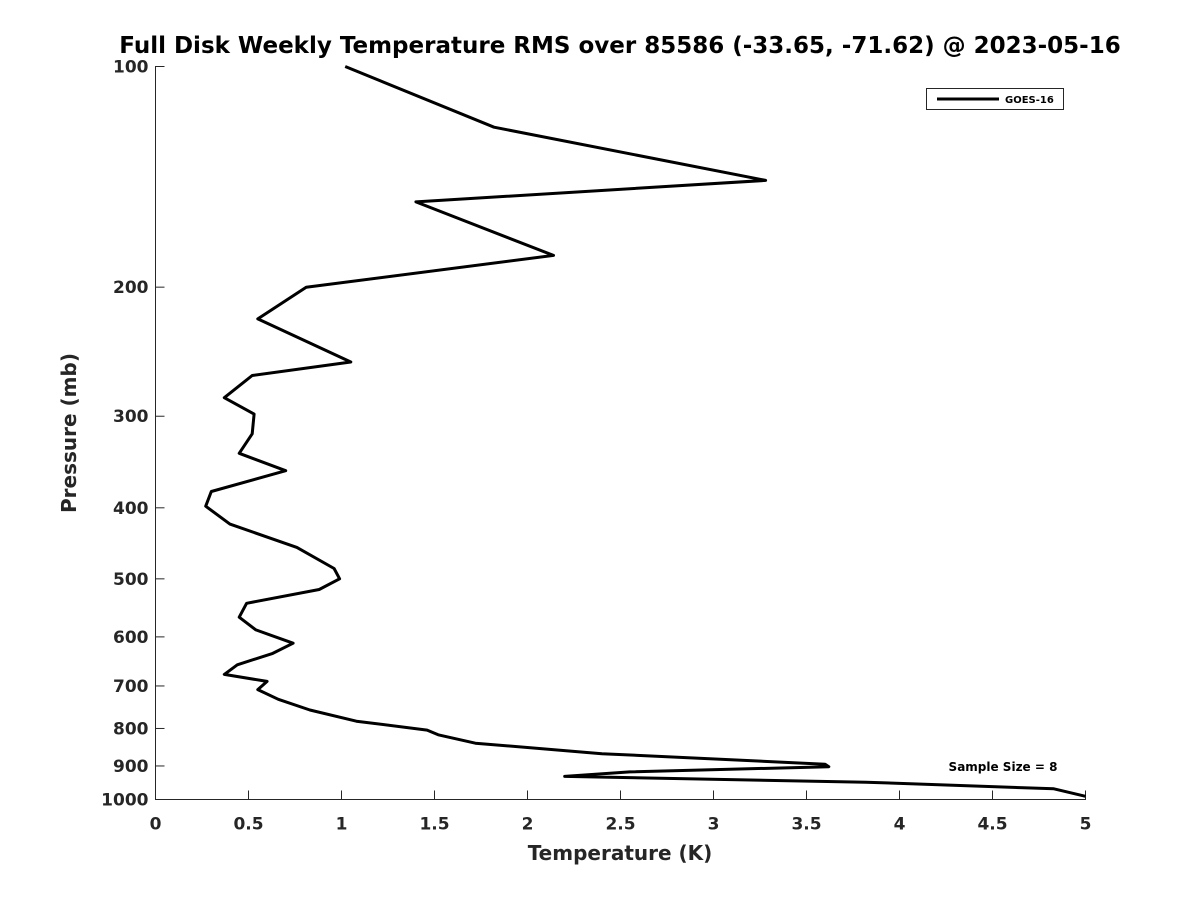  What do you see at coordinates (248, 825) in the screenshot?
I see `x-tick-label: 0.5` at bounding box center [248, 825].